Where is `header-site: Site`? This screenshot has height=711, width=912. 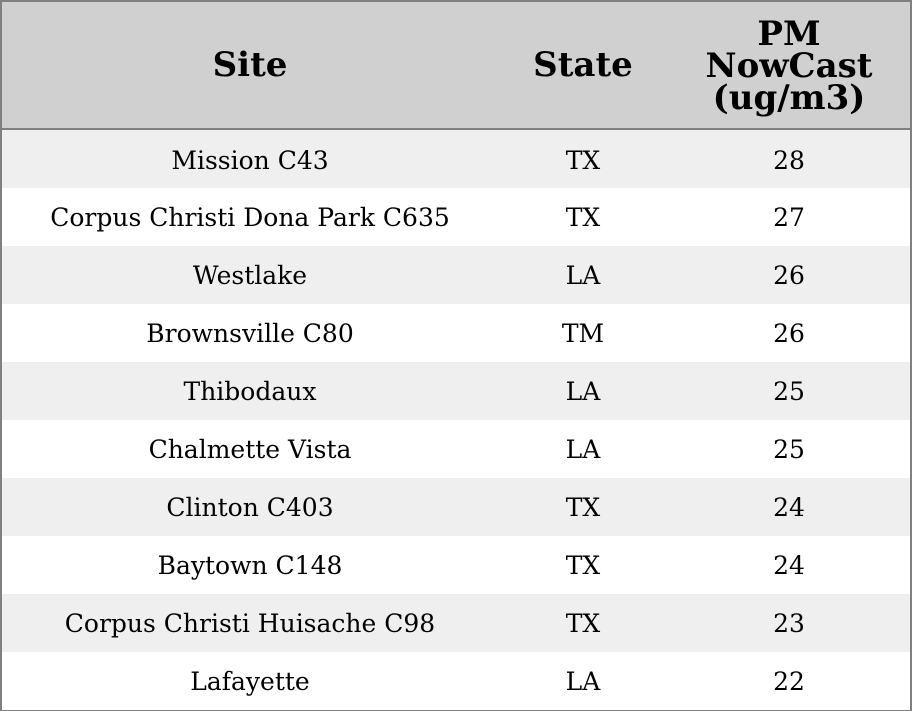
header-site: Site is located at coordinates (250, 65).